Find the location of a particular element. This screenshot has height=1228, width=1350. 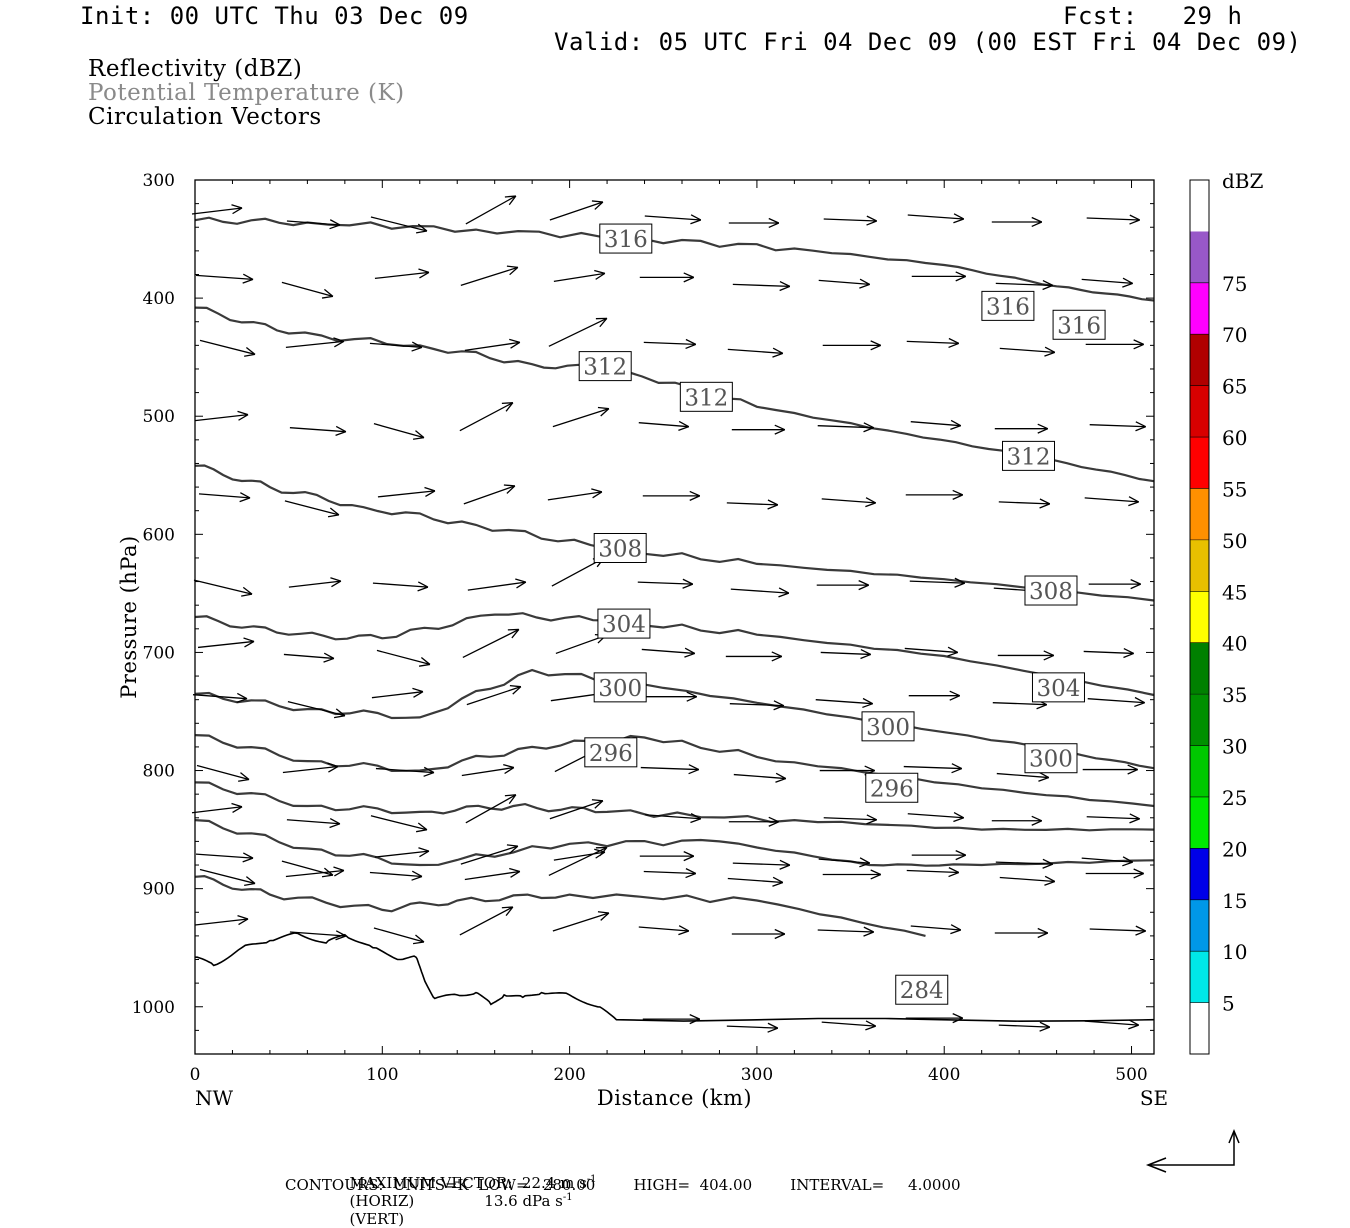

svg-text: 300 is located at coordinates (888, 728).